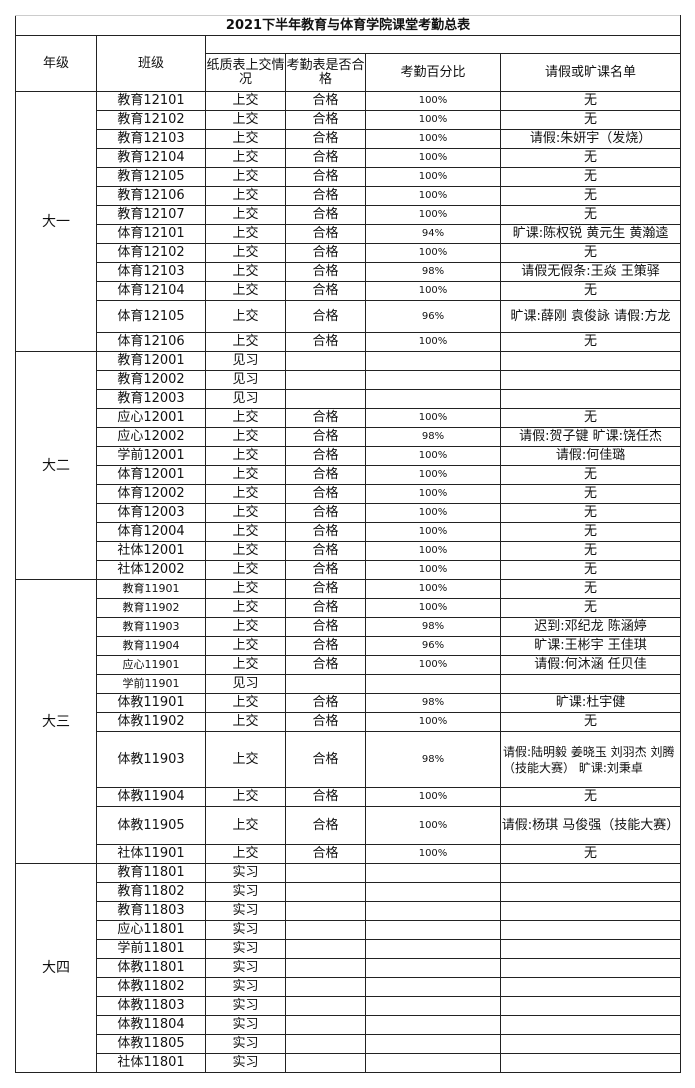 The image size is (695, 1088). What do you see at coordinates (151, 930) in the screenshot?
I see `class-name: 应心11801` at bounding box center [151, 930].